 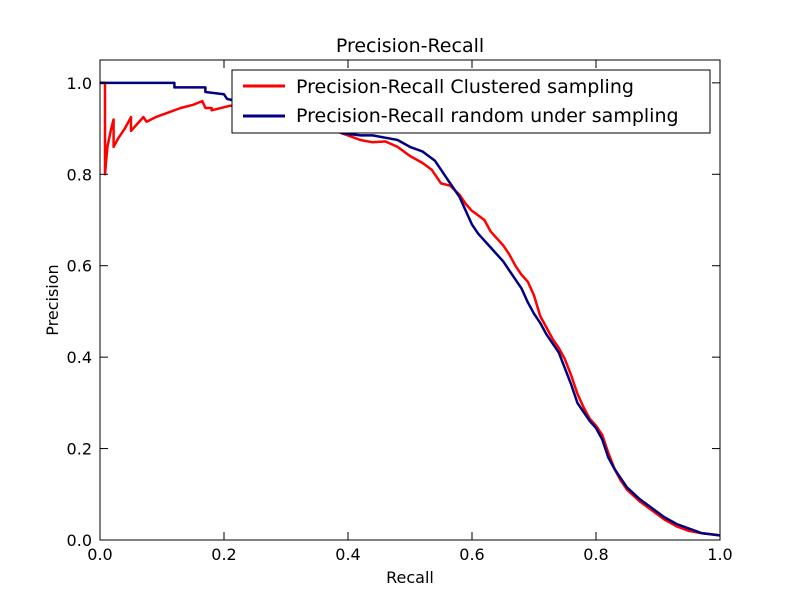 What do you see at coordinates (487, 116) in the screenshot?
I see `legend-label-random: Precision-Recall random under sampling` at bounding box center [487, 116].